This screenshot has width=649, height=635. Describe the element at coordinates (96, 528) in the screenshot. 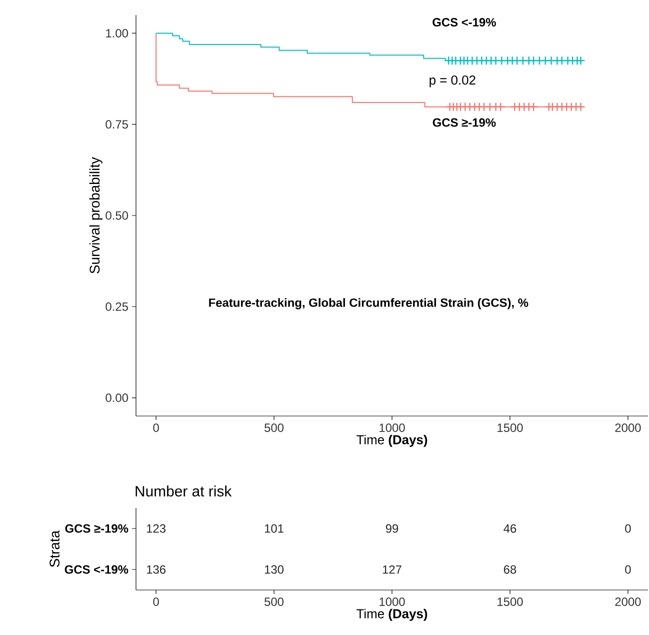

I see `y-tick-label: GCS ≥-19%` at that location.